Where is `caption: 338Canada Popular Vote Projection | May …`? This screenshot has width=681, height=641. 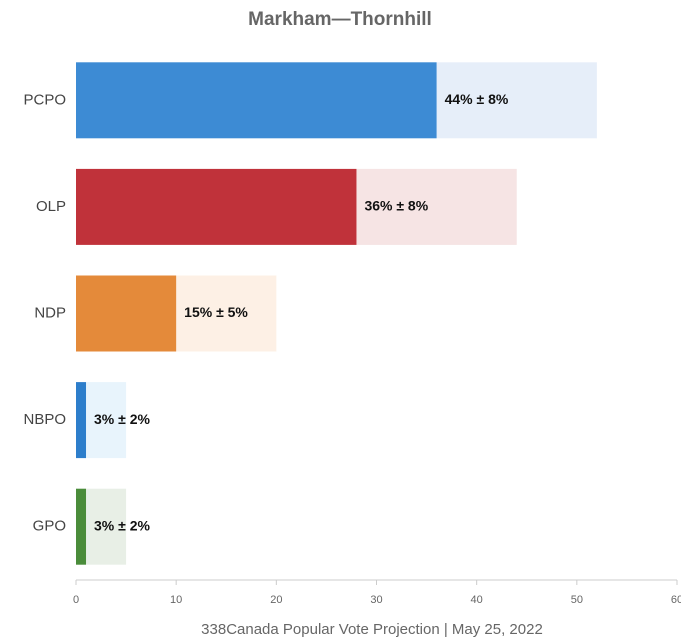 caption: 338Canada Popular Vote Projection | May … is located at coordinates (372, 629).